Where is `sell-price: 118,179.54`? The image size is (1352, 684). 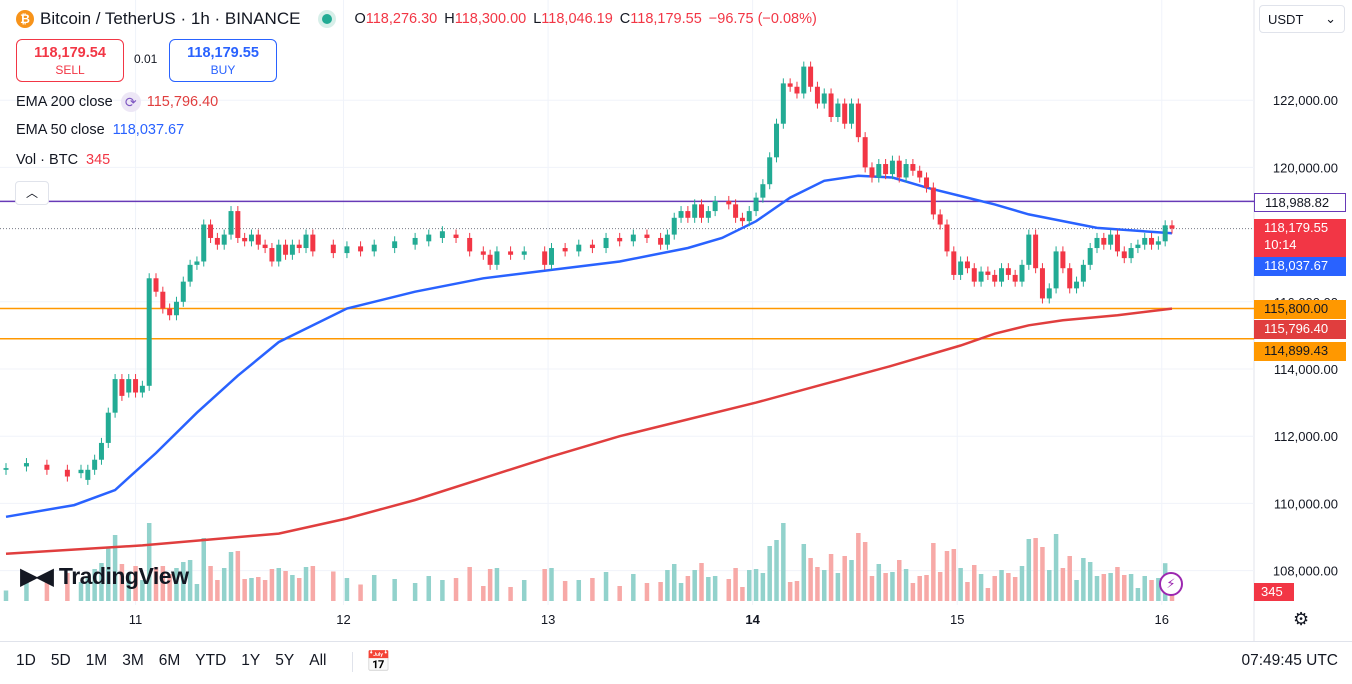 sell-price: 118,179.54 is located at coordinates (70, 53).